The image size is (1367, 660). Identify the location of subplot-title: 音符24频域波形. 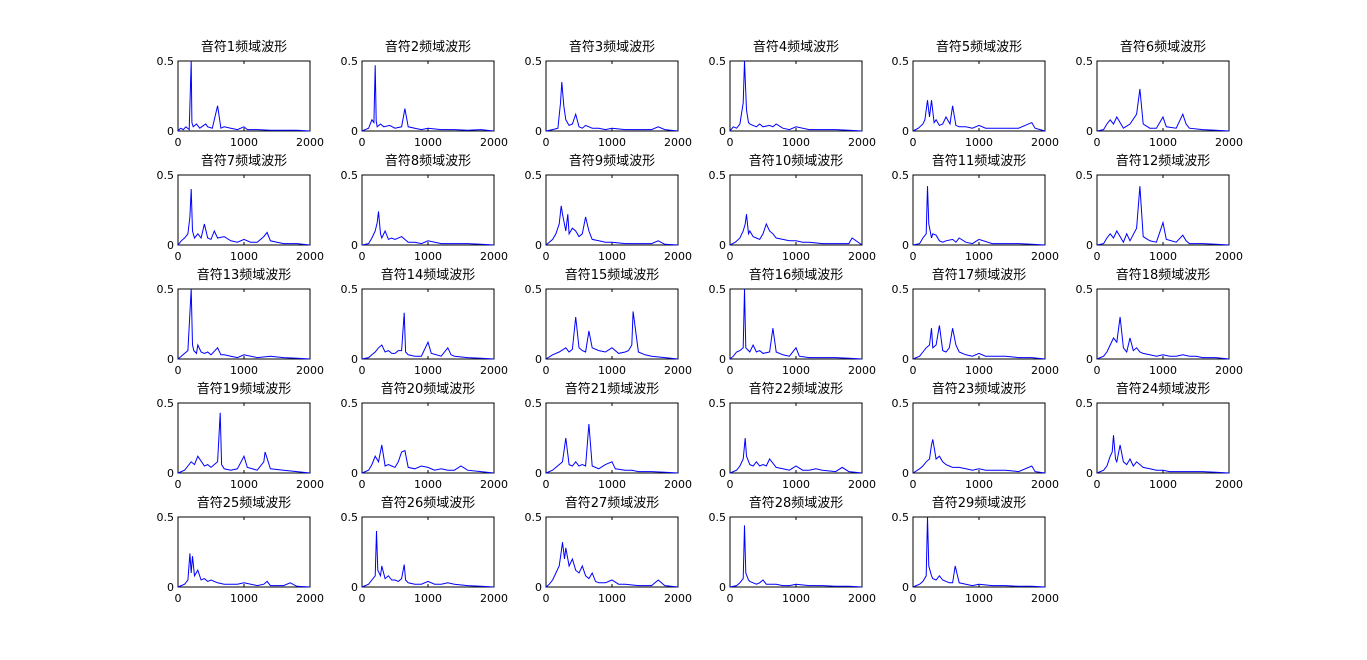
(1163, 389).